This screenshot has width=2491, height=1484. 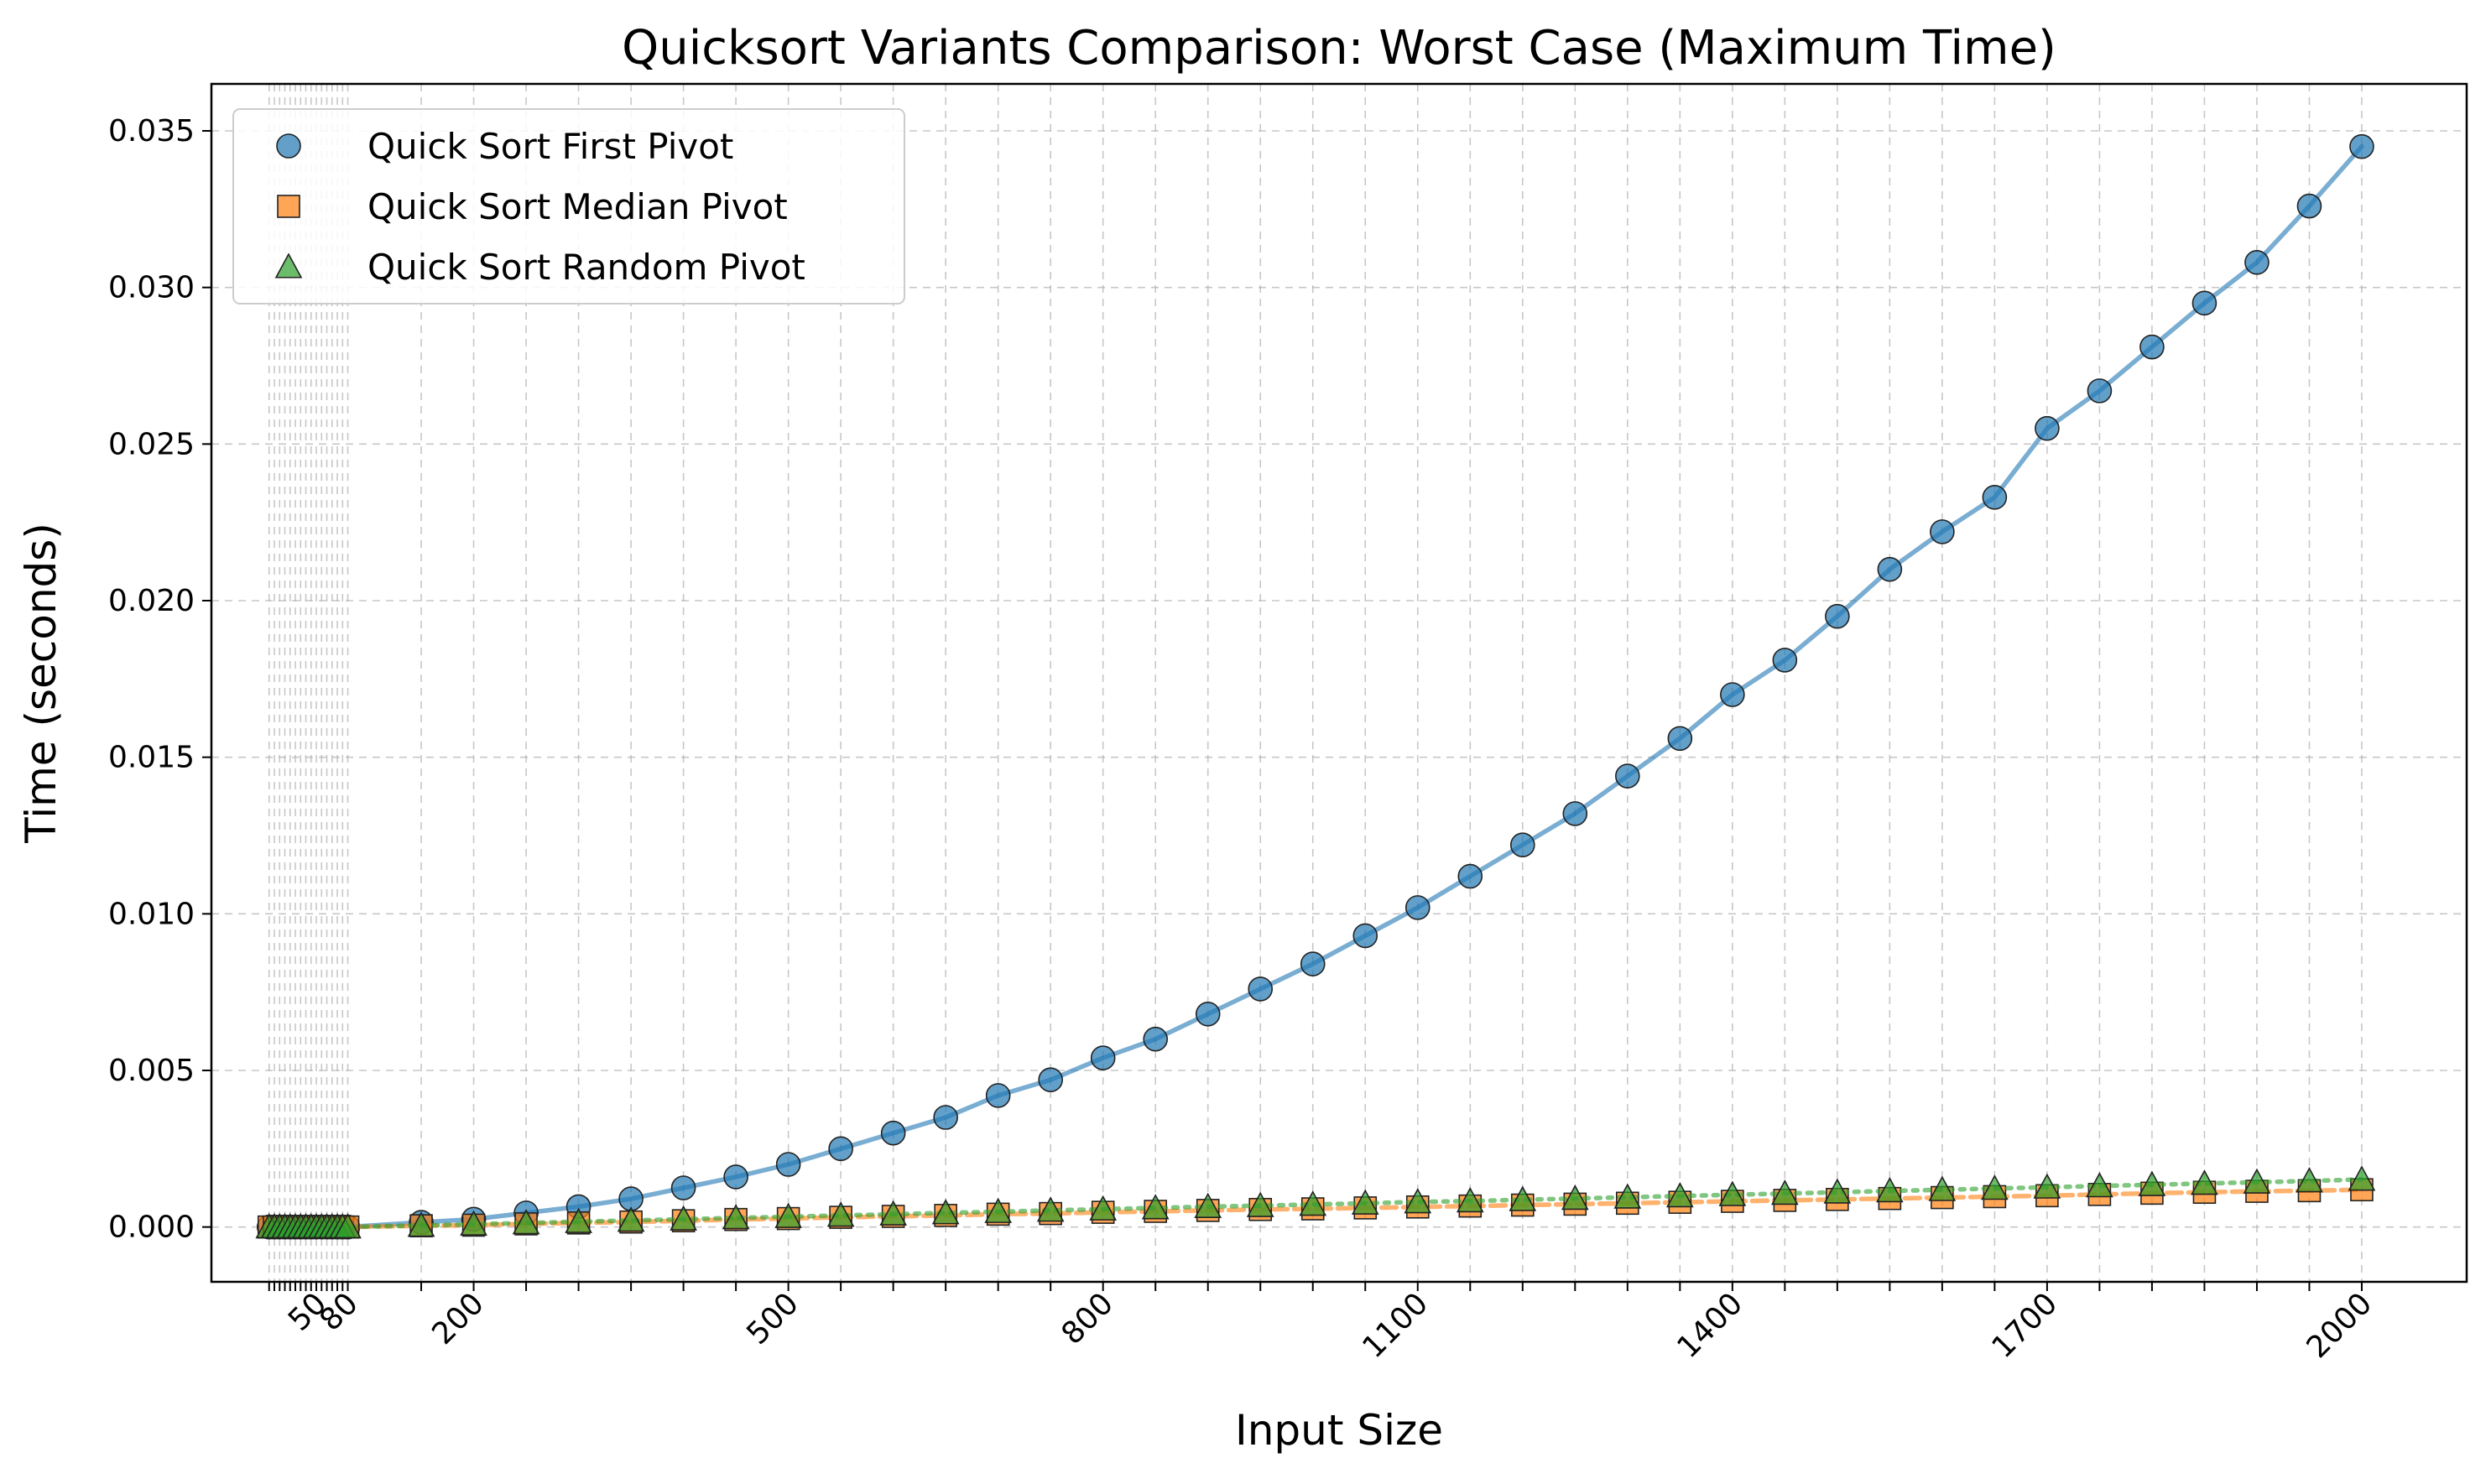 I want to click on y-tick-label: 0.000, so click(x=151, y=1228).